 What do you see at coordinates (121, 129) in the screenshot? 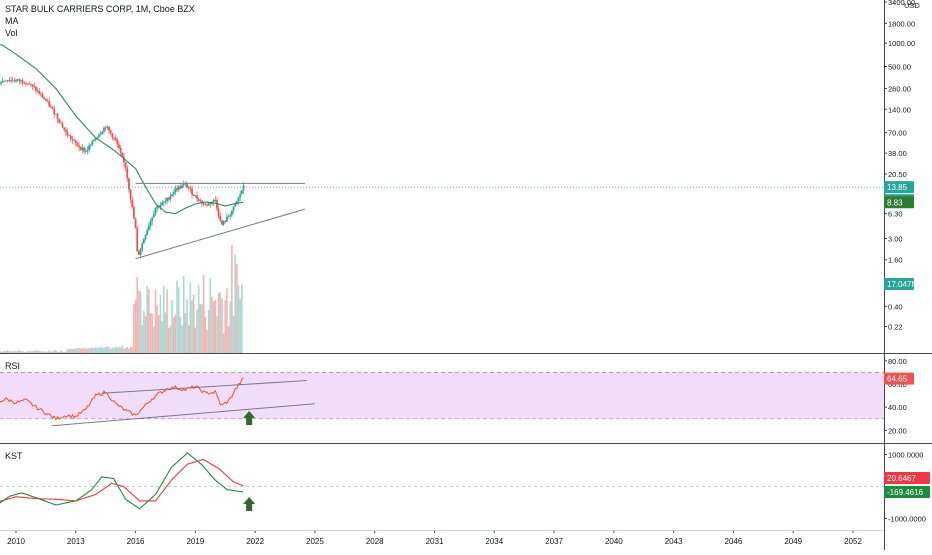
I see `ma-line` at bounding box center [121, 129].